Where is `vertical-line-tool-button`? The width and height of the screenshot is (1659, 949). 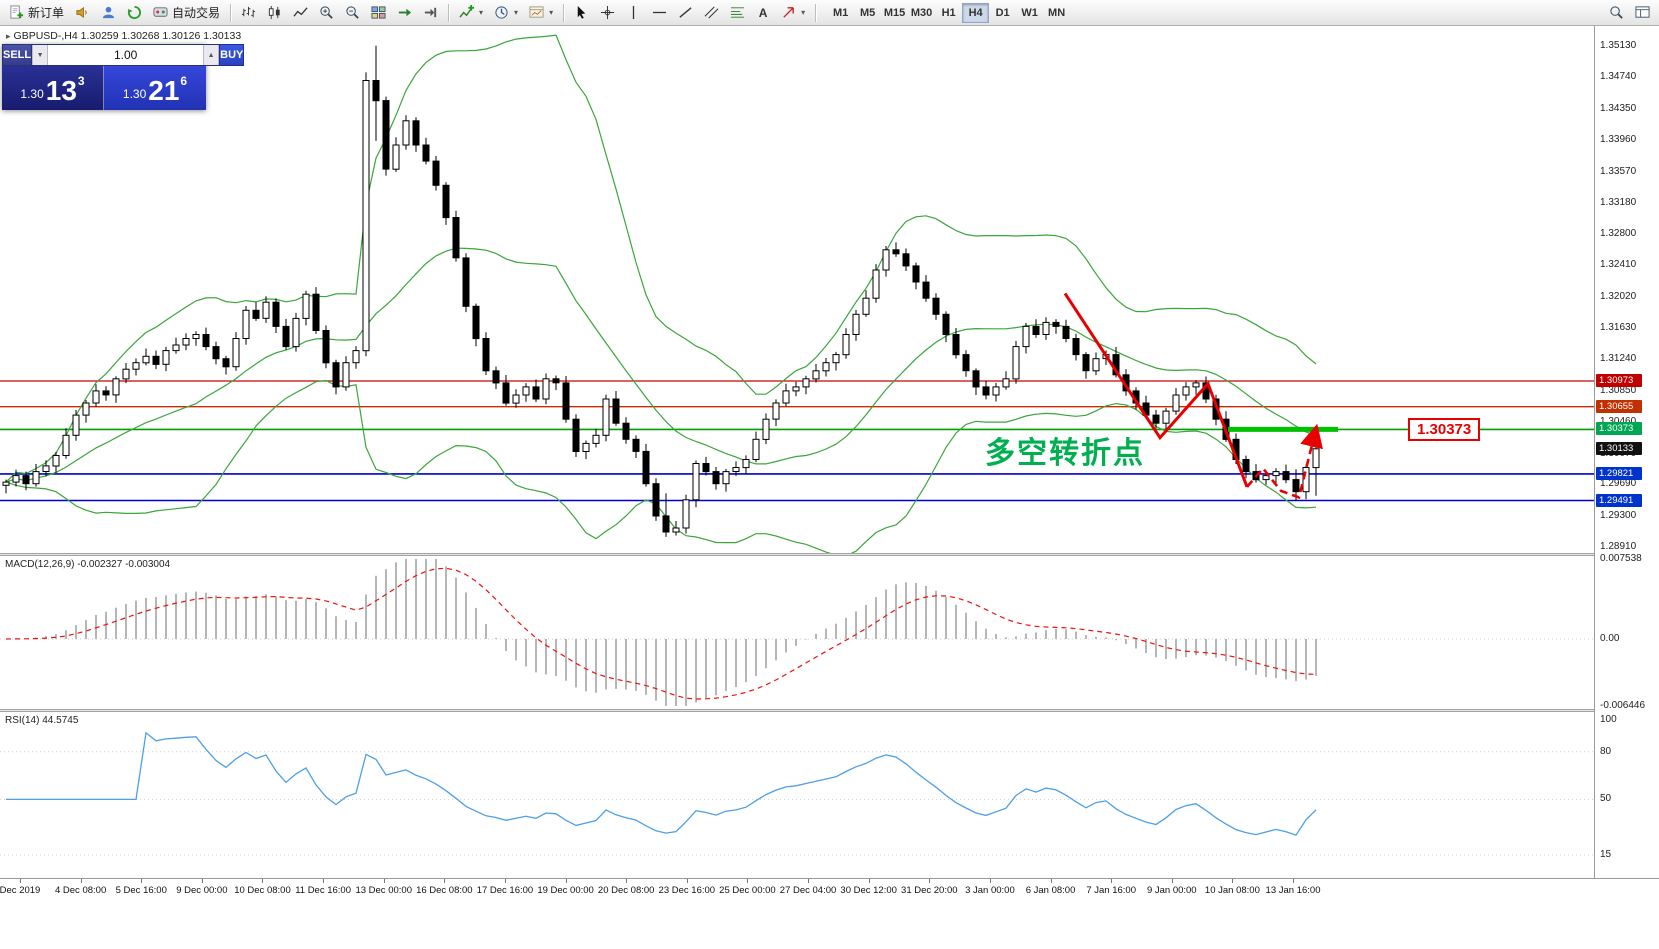
vertical-line-tool-button is located at coordinates (633, 13).